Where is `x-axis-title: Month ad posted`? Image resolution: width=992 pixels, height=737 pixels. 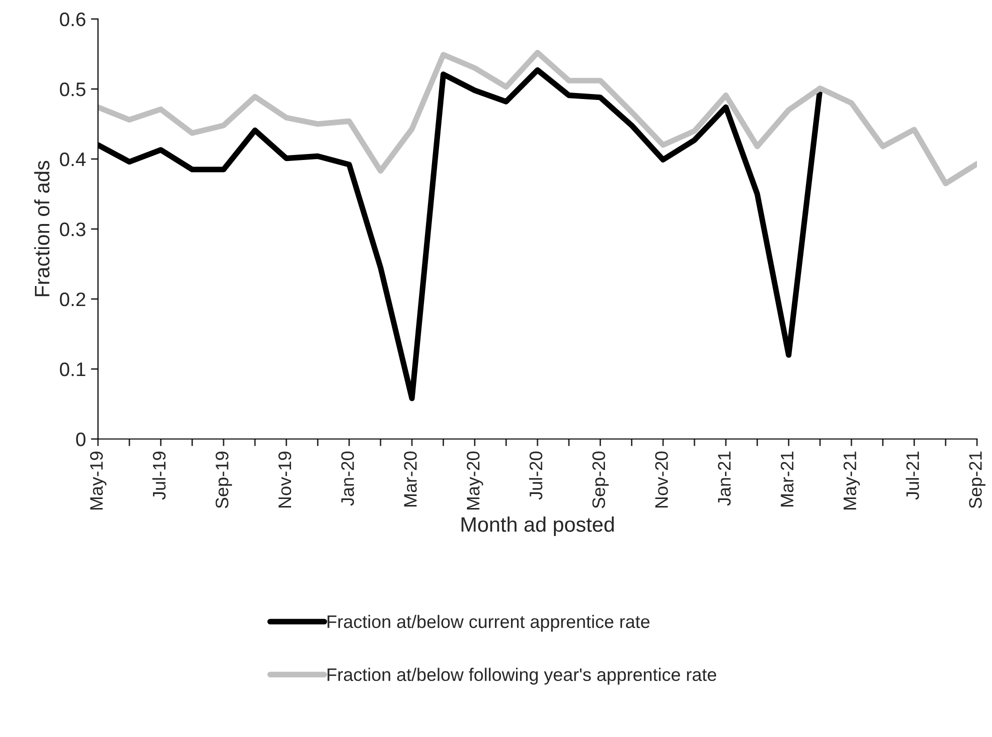
x-axis-title: Month ad posted is located at coordinates (538, 526).